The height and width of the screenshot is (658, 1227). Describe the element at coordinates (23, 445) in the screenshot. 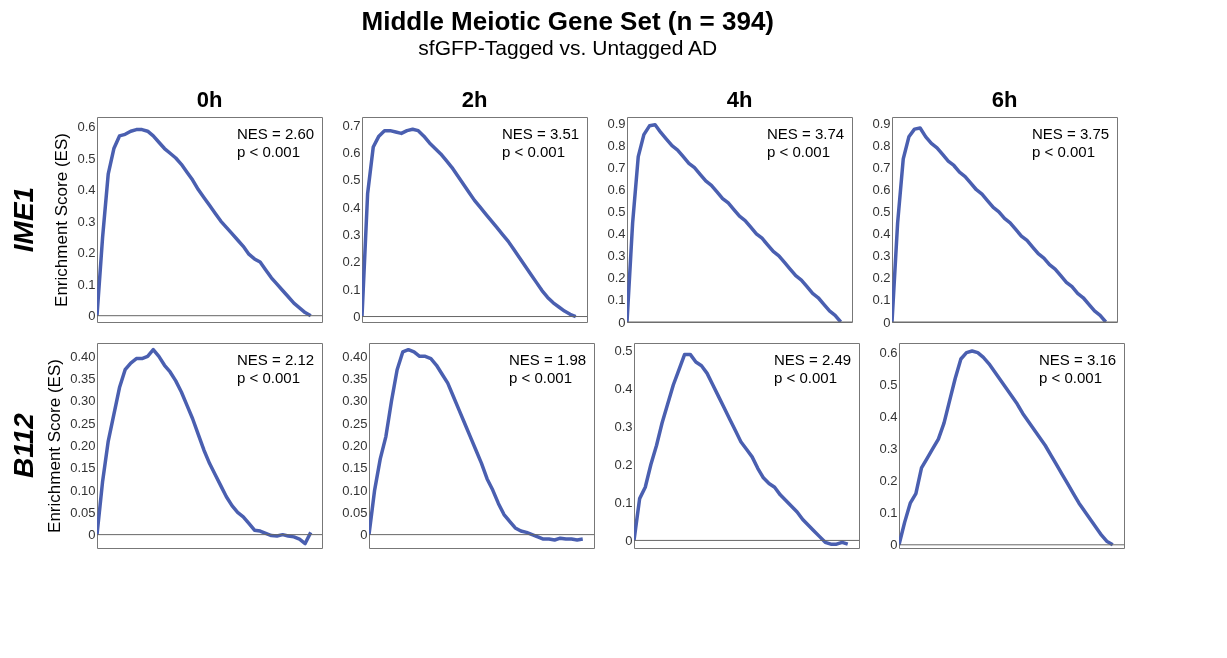

I see `text: B112` at that location.